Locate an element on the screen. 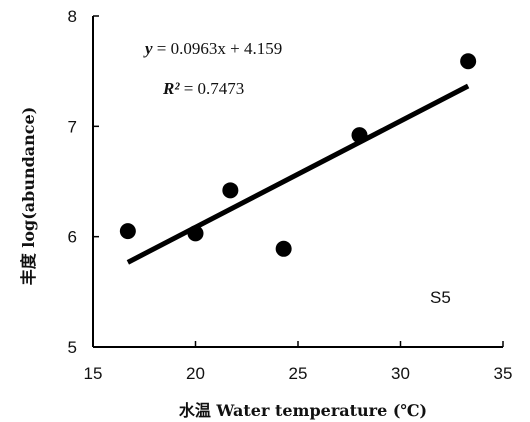 This screenshot has width=530, height=422. r-squared: R² = 0.7473 is located at coordinates (203, 88).